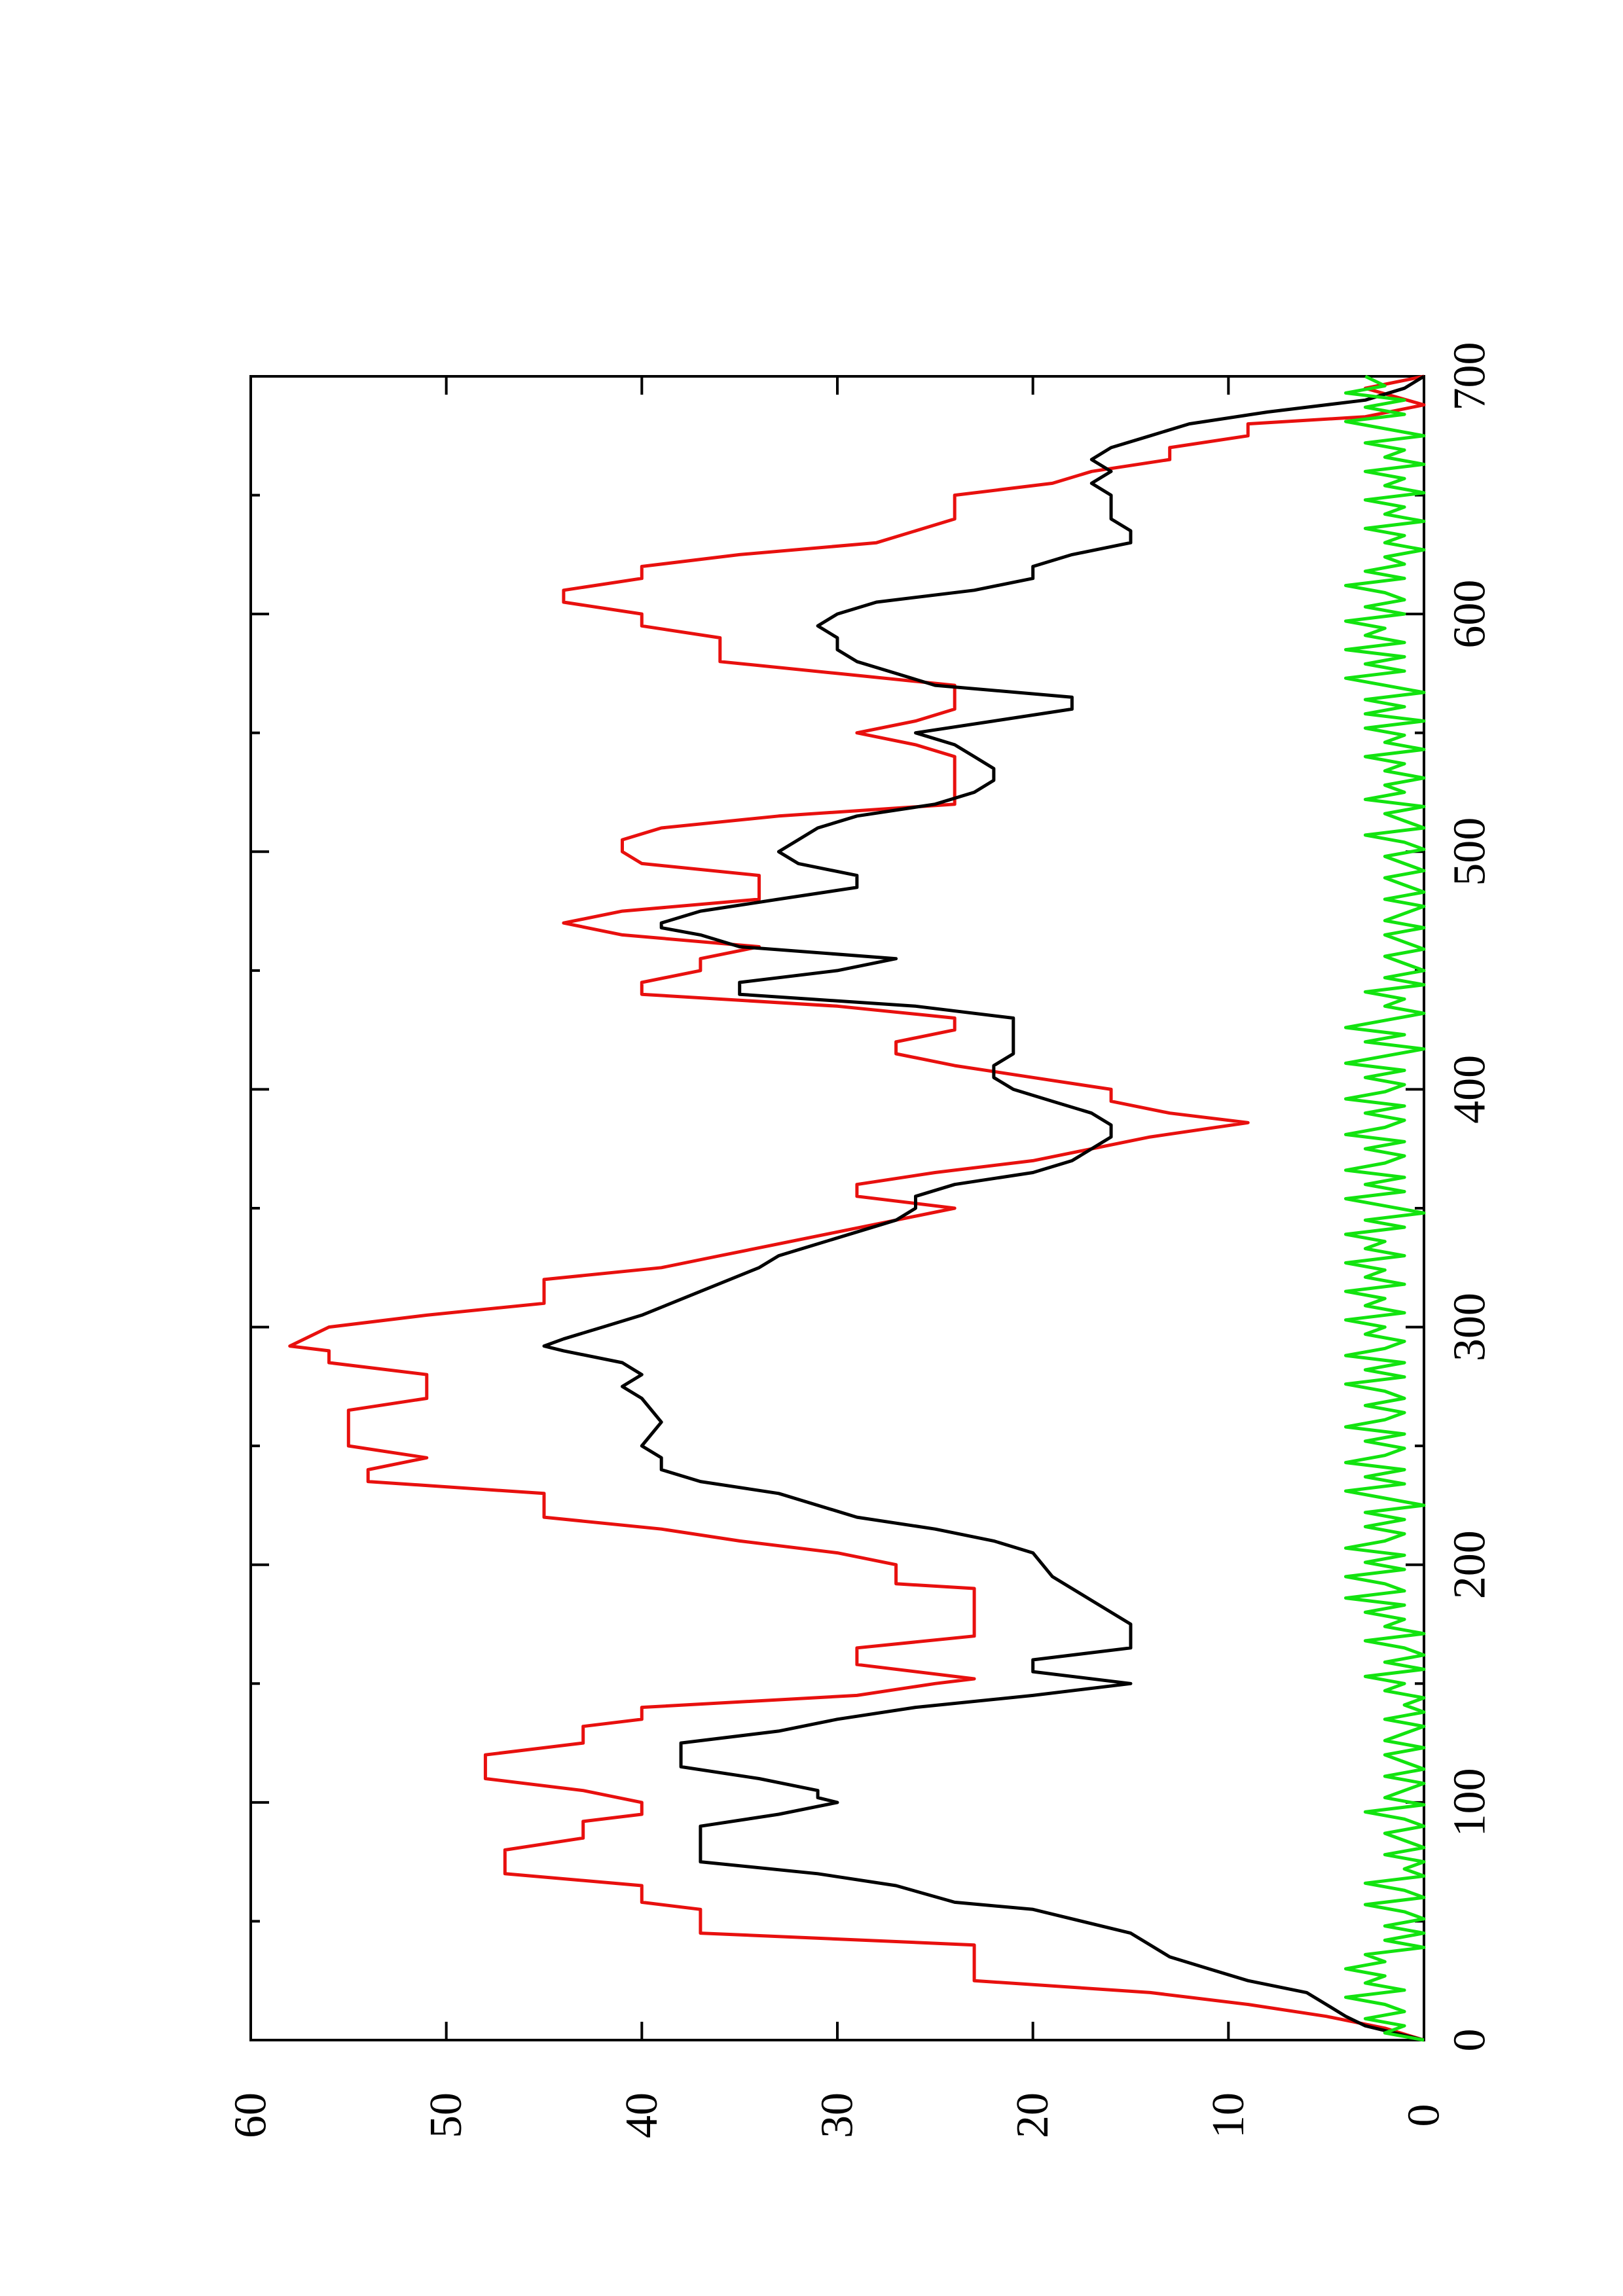  Describe the element at coordinates (1470, 376) in the screenshot. I see `x-tick-label: 700` at that location.